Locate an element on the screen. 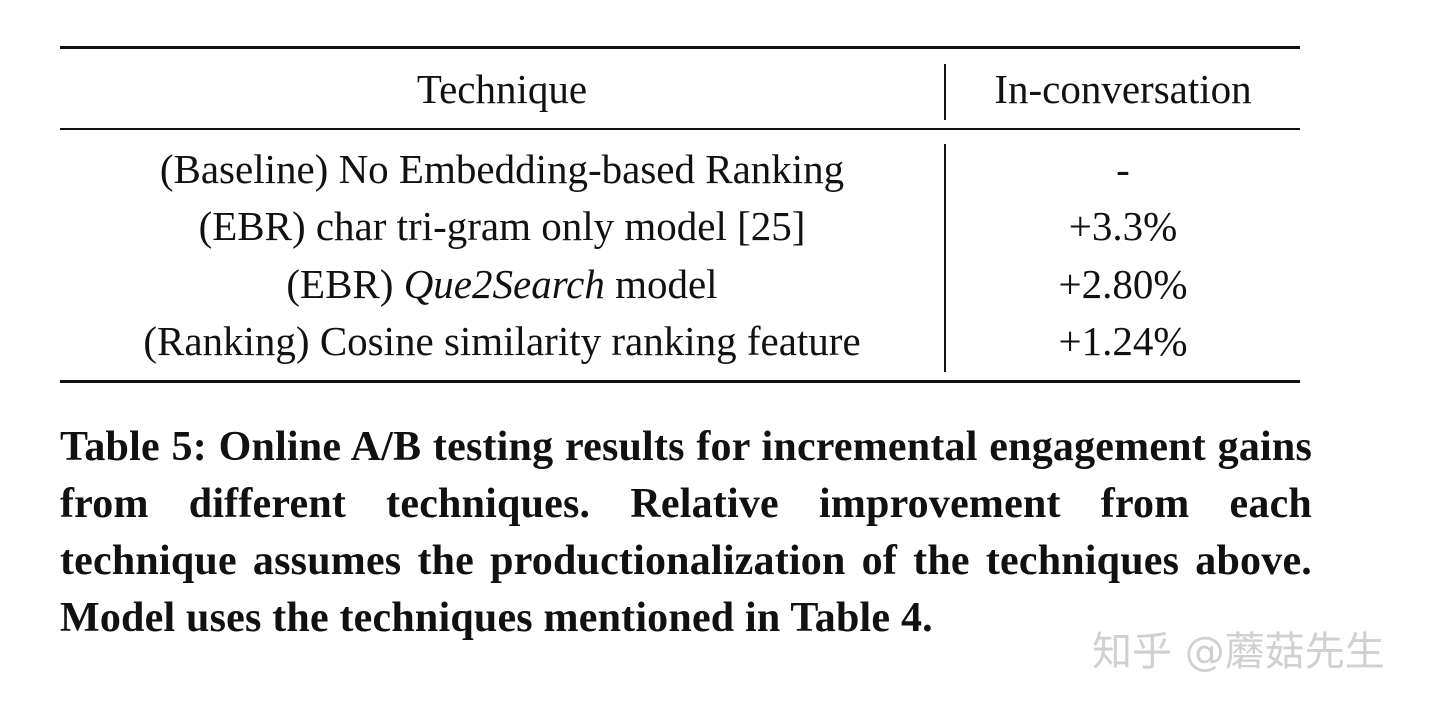 This screenshot has height=712, width=1440. technique-text: (Baseline) No Embedding-based Ranking is located at coordinates (502, 169).